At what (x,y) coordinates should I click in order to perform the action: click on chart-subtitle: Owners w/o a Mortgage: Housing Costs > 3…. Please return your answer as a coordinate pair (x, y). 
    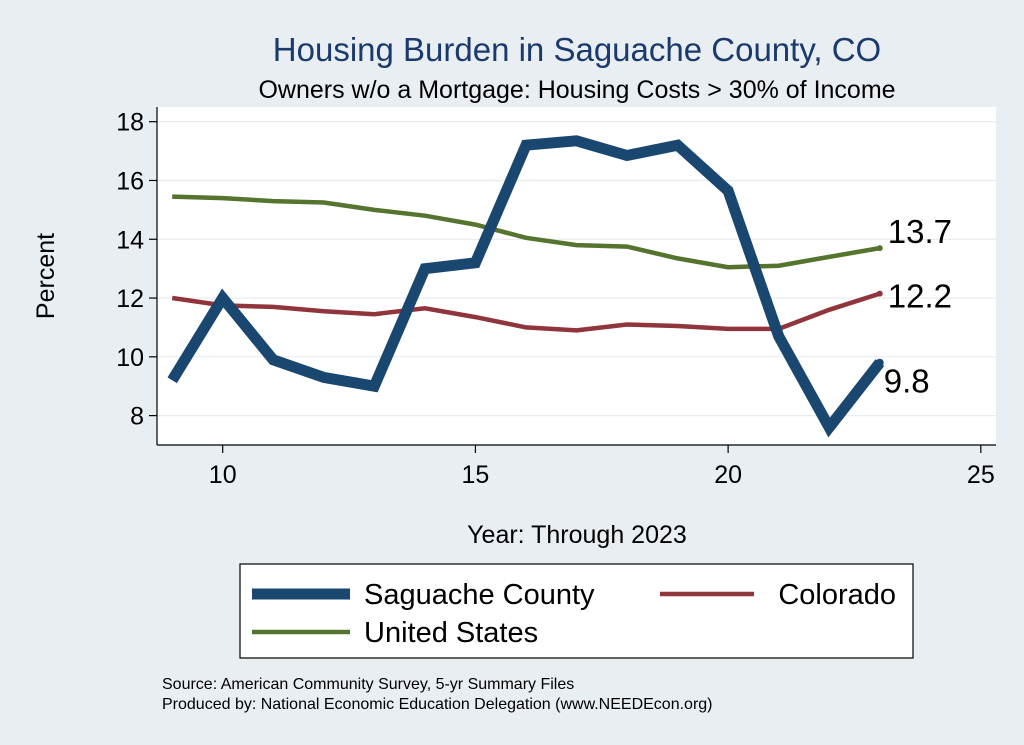
    Looking at the image, I should click on (576, 90).